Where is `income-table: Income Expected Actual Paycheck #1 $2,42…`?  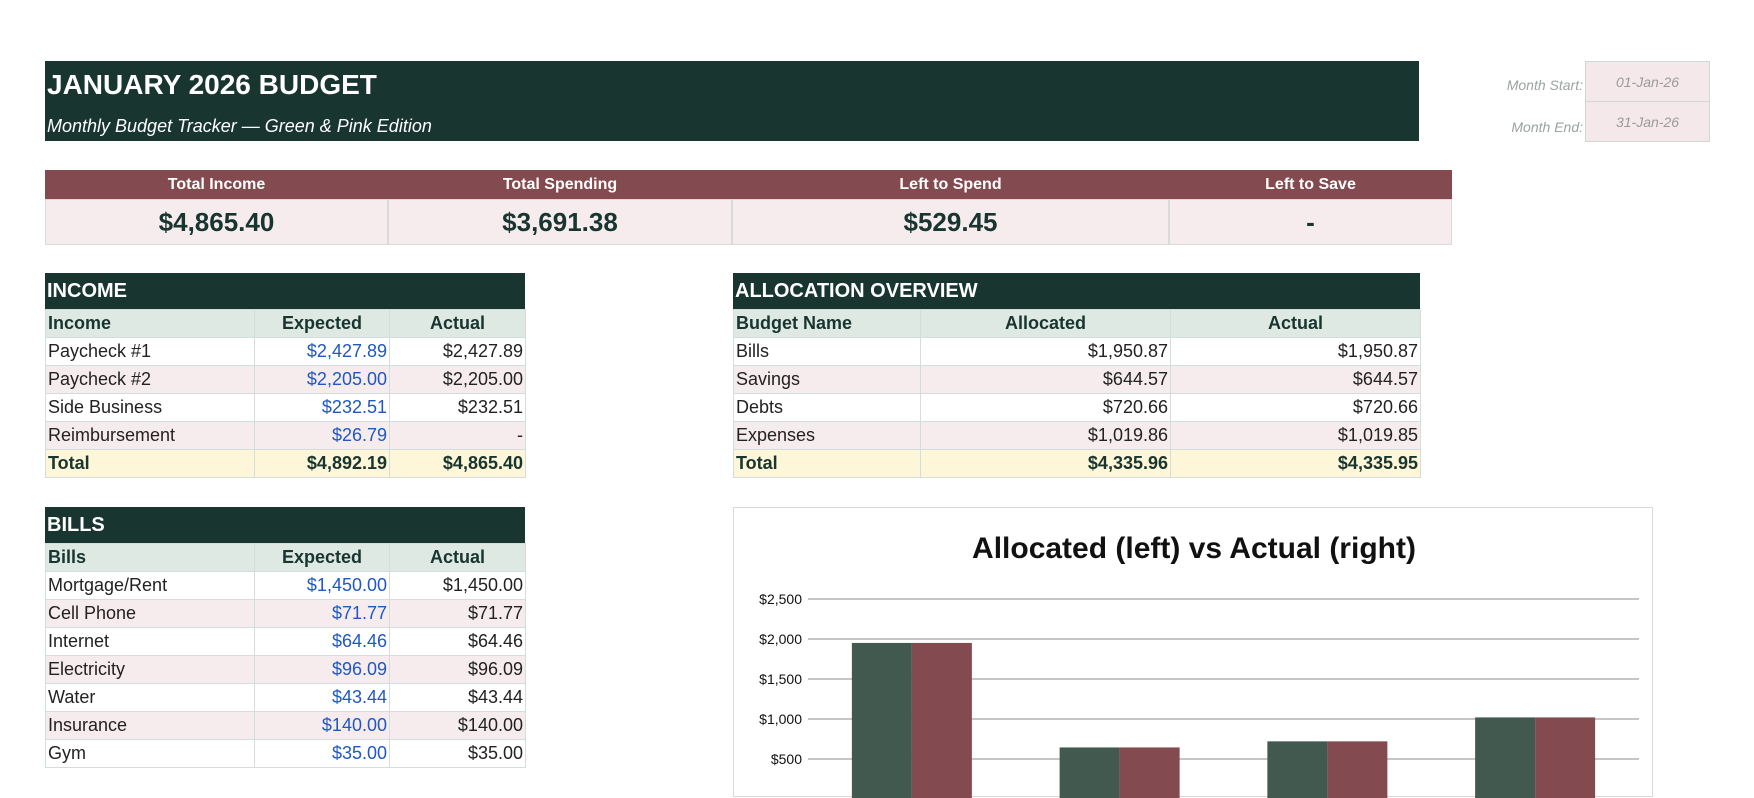
income-table: Income Expected Actual Paycheck #1 $2,42… is located at coordinates (285, 393).